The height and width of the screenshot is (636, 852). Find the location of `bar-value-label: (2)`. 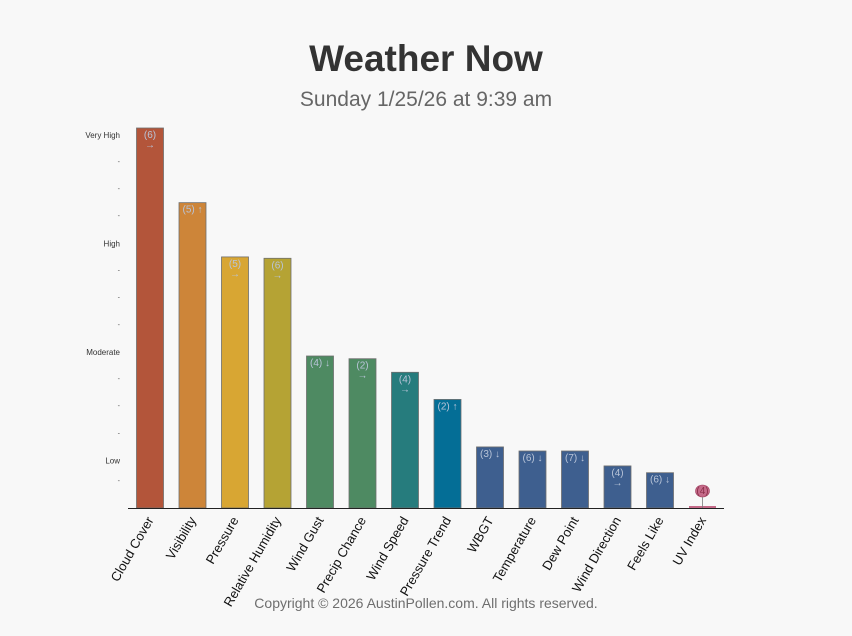

bar-value-label: (2) is located at coordinates (362, 366).